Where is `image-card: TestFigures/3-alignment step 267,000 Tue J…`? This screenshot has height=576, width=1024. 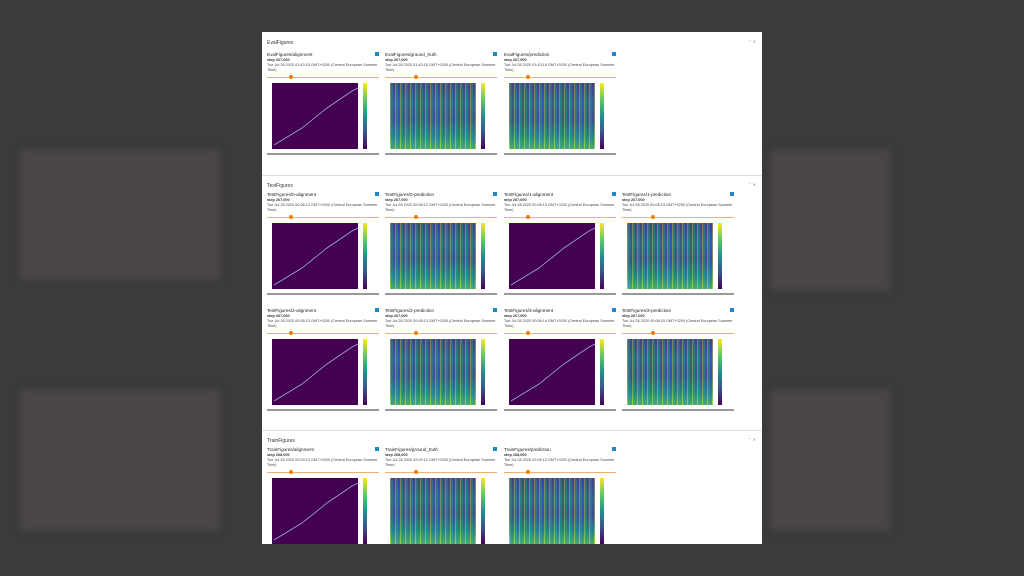 image-card: TestFigures/3-alignment step 267,000 Tue J… is located at coordinates (560, 361).